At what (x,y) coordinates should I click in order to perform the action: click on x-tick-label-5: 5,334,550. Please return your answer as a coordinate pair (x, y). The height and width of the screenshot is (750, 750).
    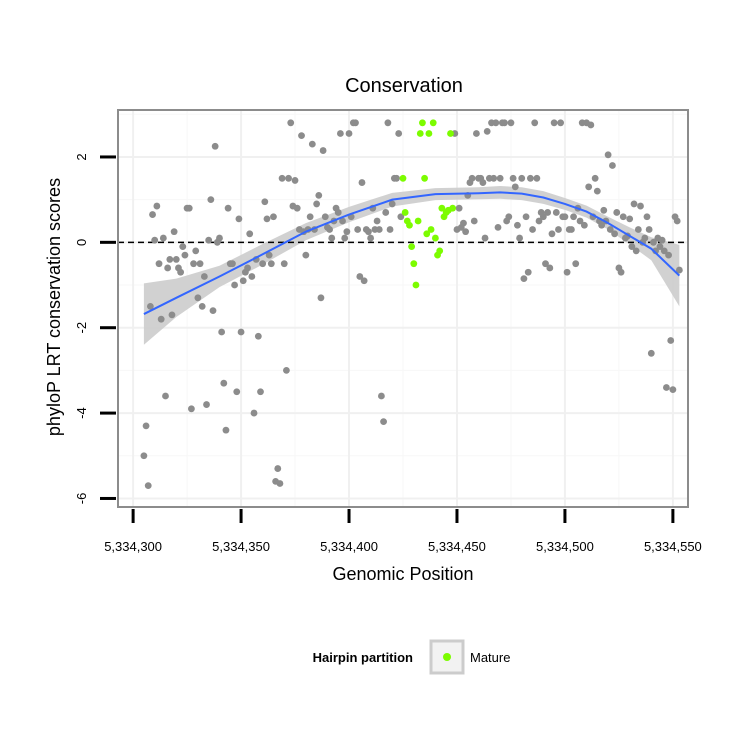
    Looking at the image, I should click on (673, 546).